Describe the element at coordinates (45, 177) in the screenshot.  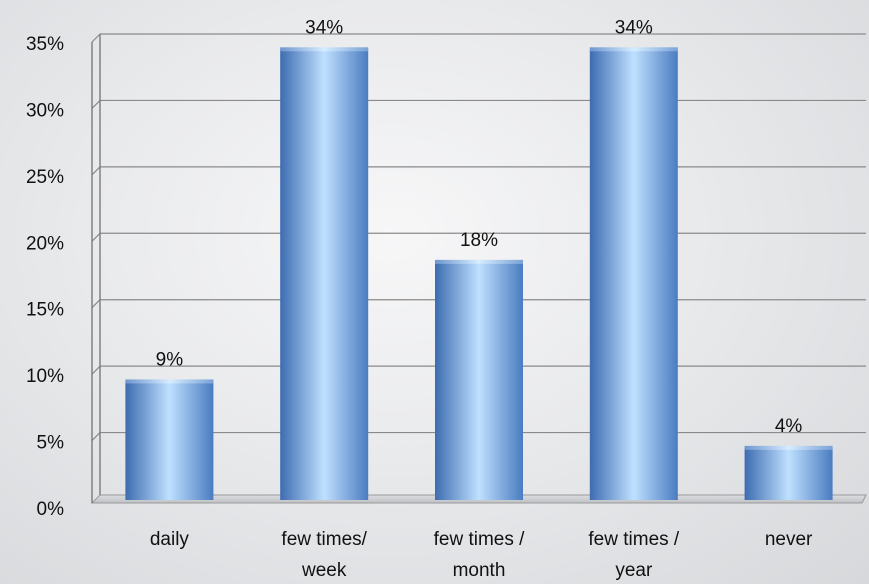
I see `y-tick-label: 25%` at that location.